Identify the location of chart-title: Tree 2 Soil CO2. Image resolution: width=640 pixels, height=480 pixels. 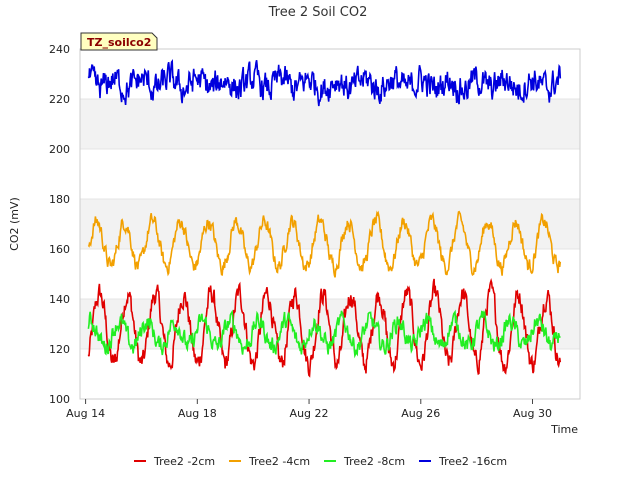
(318, 12).